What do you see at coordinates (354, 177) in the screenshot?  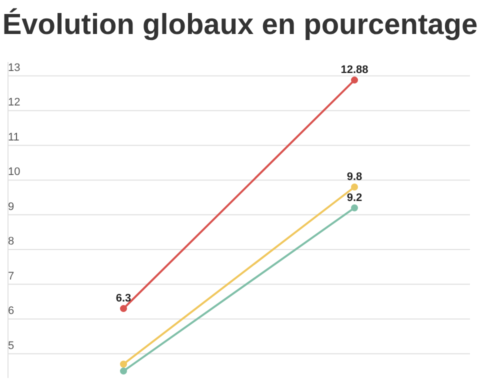 I see `data-label: 9.8` at bounding box center [354, 177].